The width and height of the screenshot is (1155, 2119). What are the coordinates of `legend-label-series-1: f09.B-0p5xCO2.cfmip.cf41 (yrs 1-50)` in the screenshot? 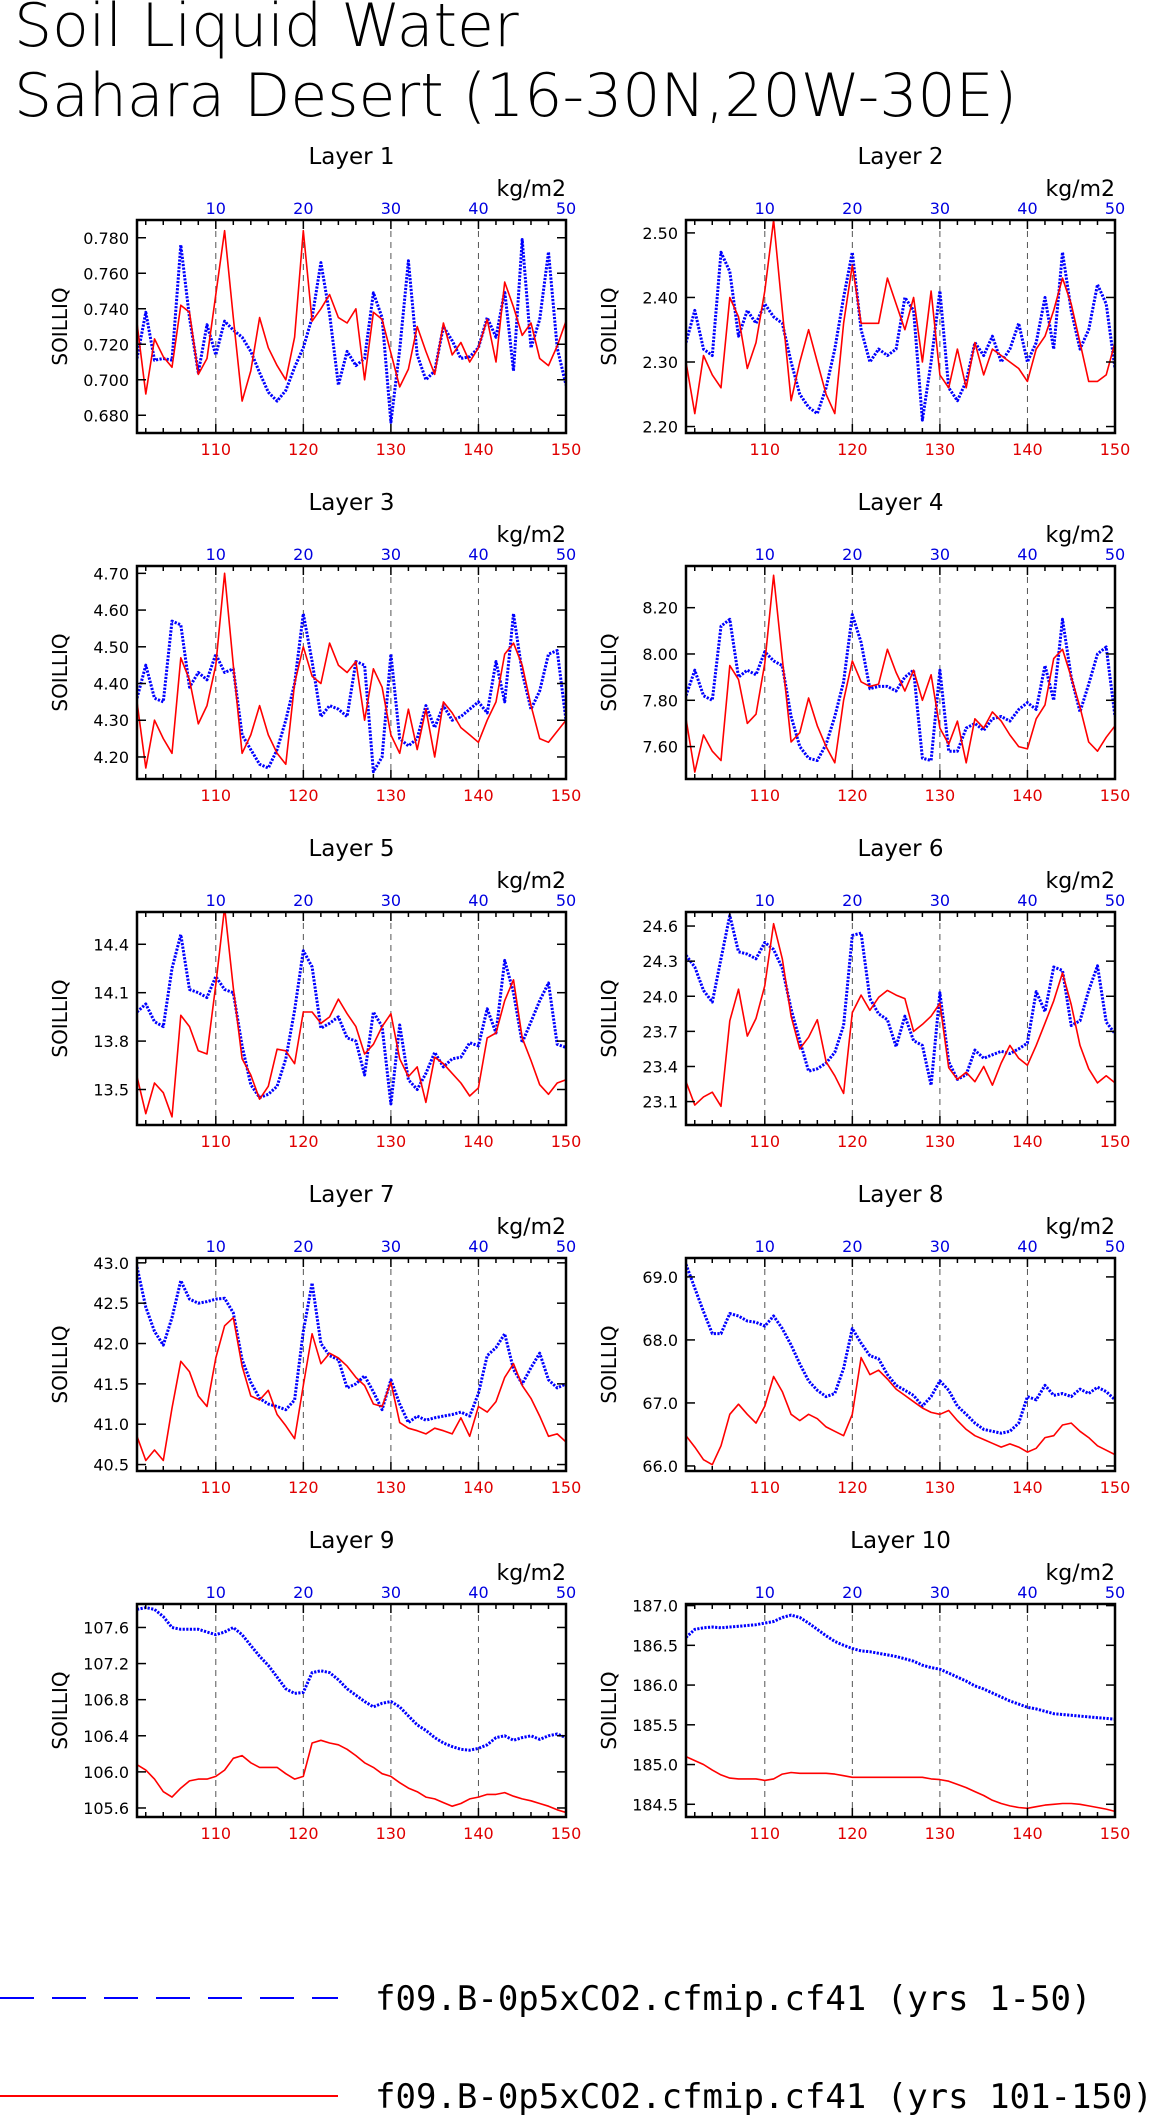 It's located at (733, 1999).